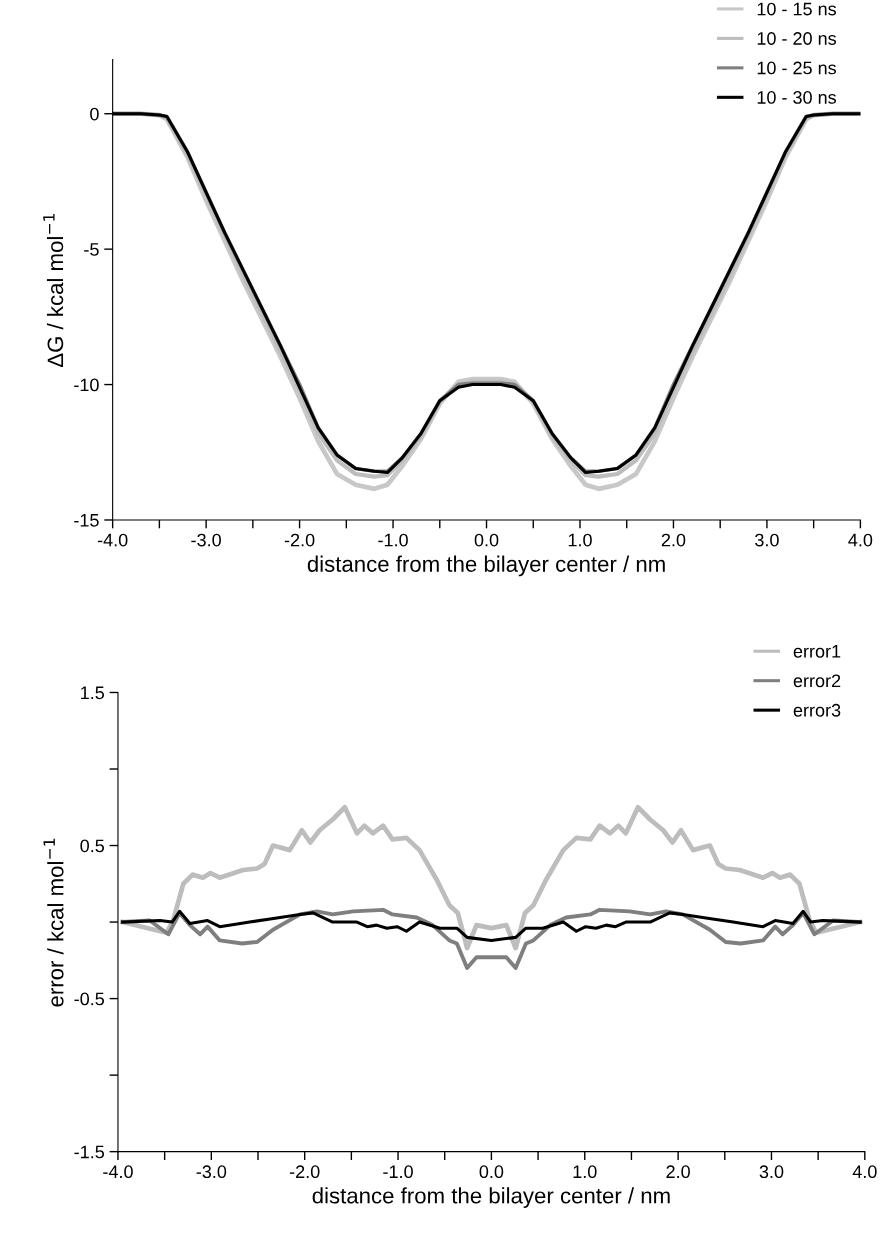  Describe the element at coordinates (53, 290) in the screenshot. I see `y-axis-title: ΔG / kcal mol$^{−1}$` at that location.